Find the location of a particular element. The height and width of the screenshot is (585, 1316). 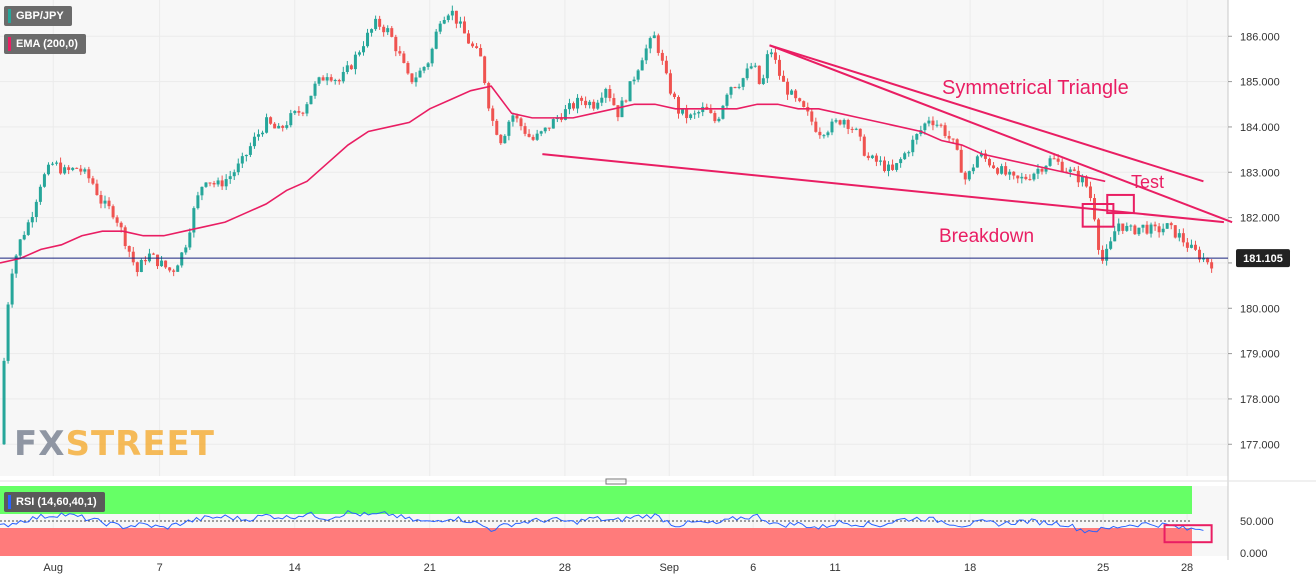

ema-label: EMA (200,0) is located at coordinates (45, 44).